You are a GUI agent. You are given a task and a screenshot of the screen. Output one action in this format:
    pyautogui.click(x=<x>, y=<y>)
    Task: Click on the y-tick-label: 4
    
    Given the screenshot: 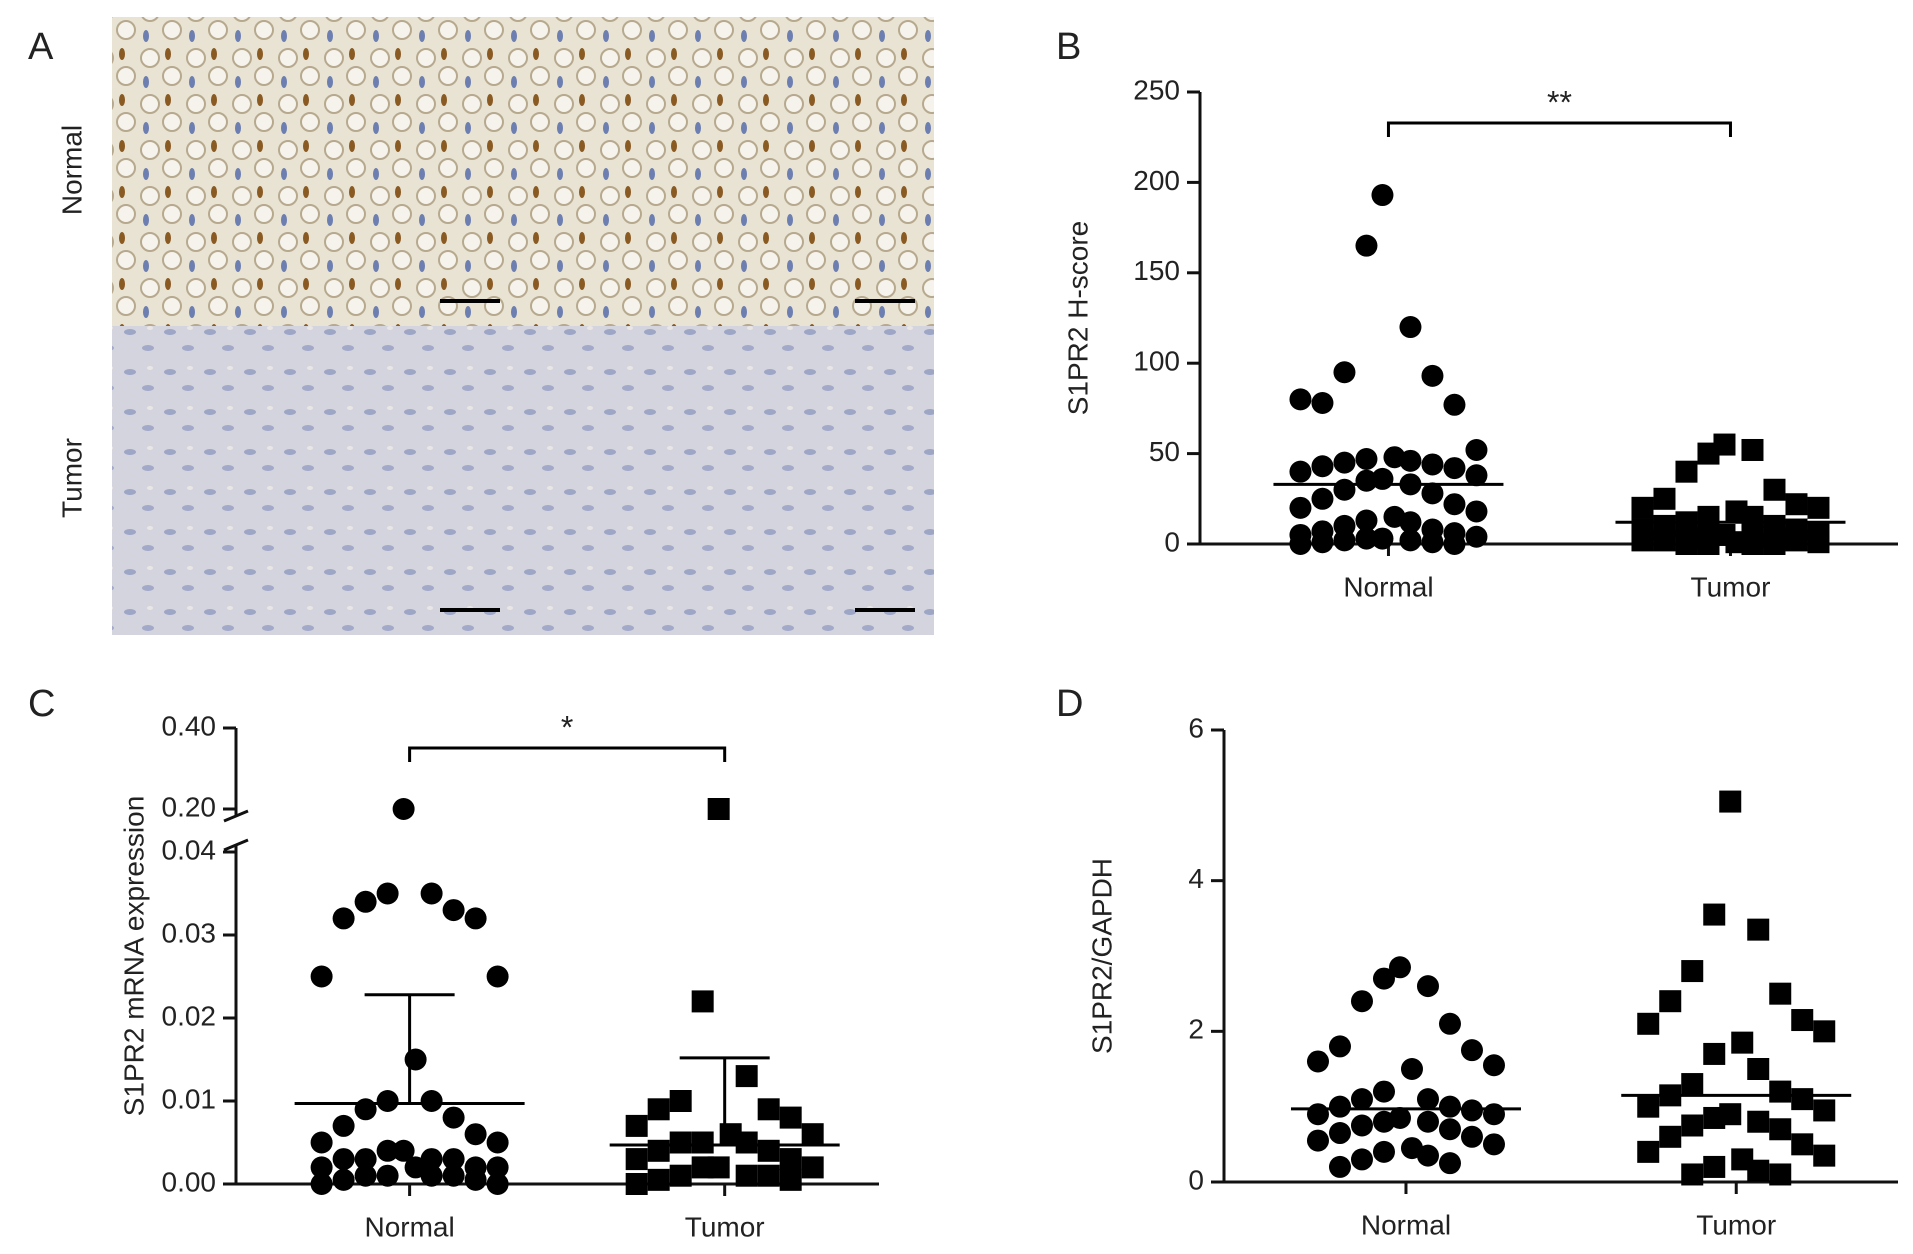 What is the action you would take?
    pyautogui.click(x=1196, y=878)
    